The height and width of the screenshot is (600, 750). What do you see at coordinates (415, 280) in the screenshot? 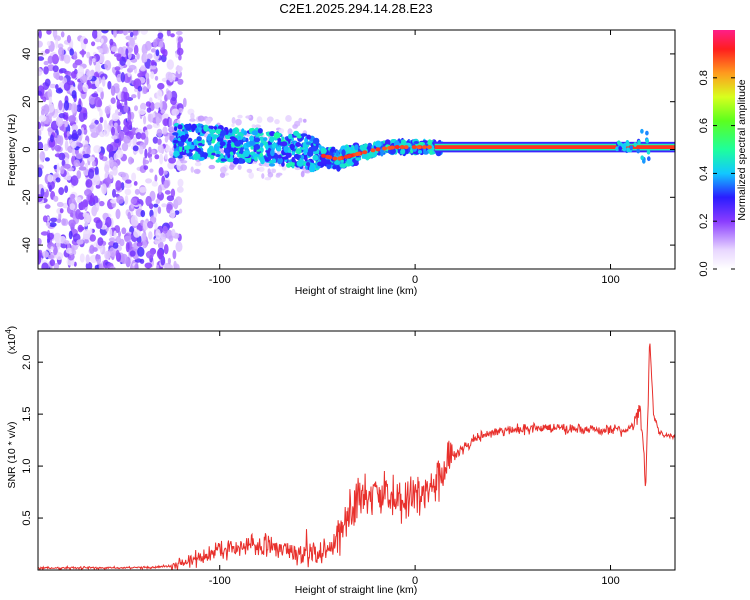
I see `spectrogram-x-tick-label: 0` at bounding box center [415, 280].